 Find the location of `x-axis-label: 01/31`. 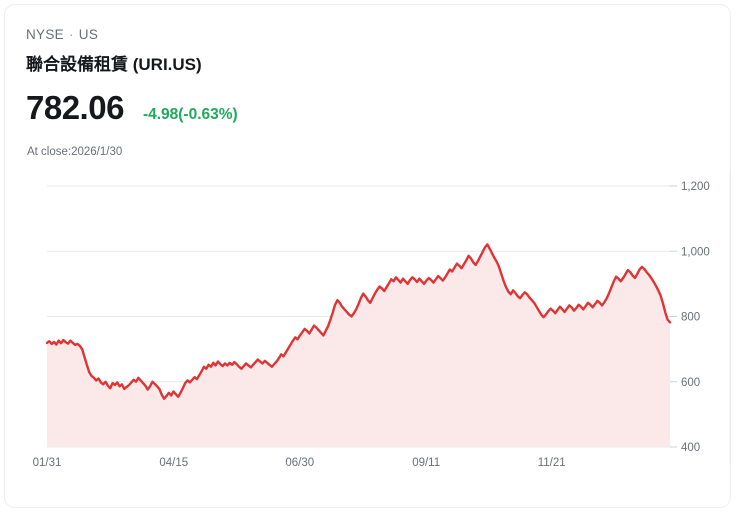

x-axis-label: 01/31 is located at coordinates (47, 463).